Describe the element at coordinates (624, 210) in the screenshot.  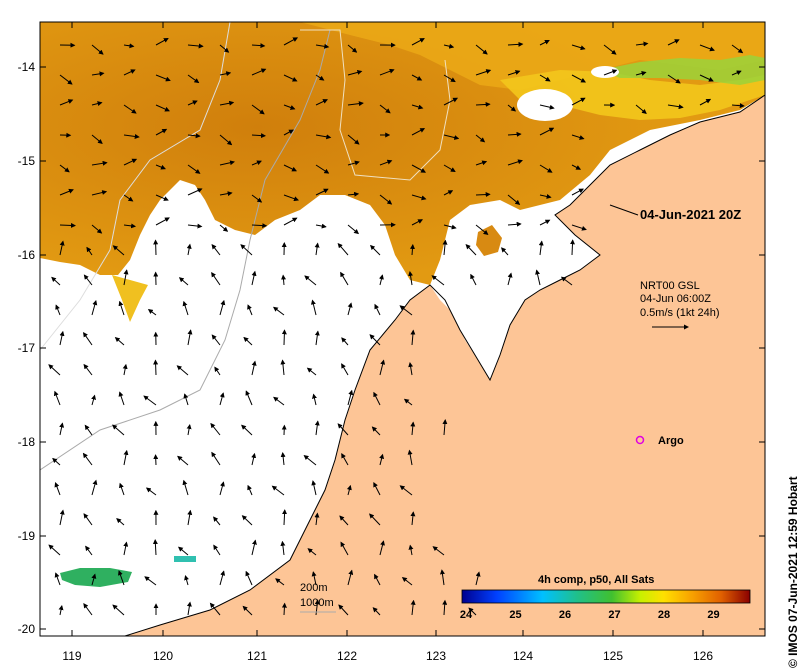
I see `timestamp-leader` at that location.